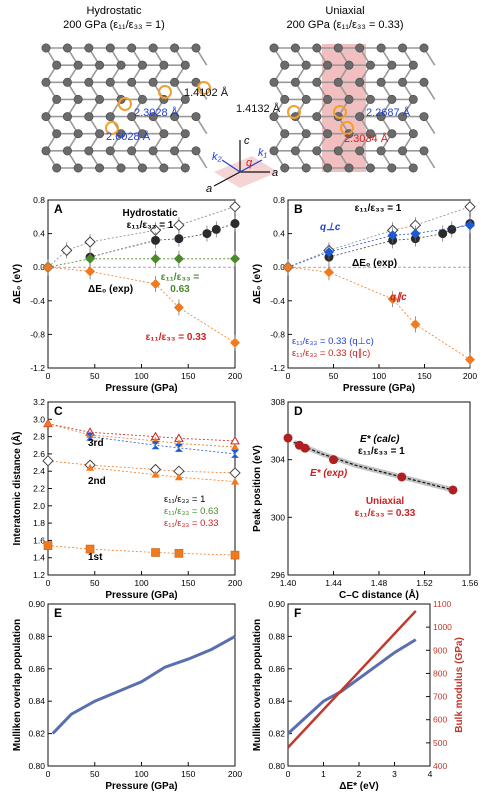 The height and width of the screenshot is (803, 493). I want to click on orange-triangle-marker, so click(48, 423).